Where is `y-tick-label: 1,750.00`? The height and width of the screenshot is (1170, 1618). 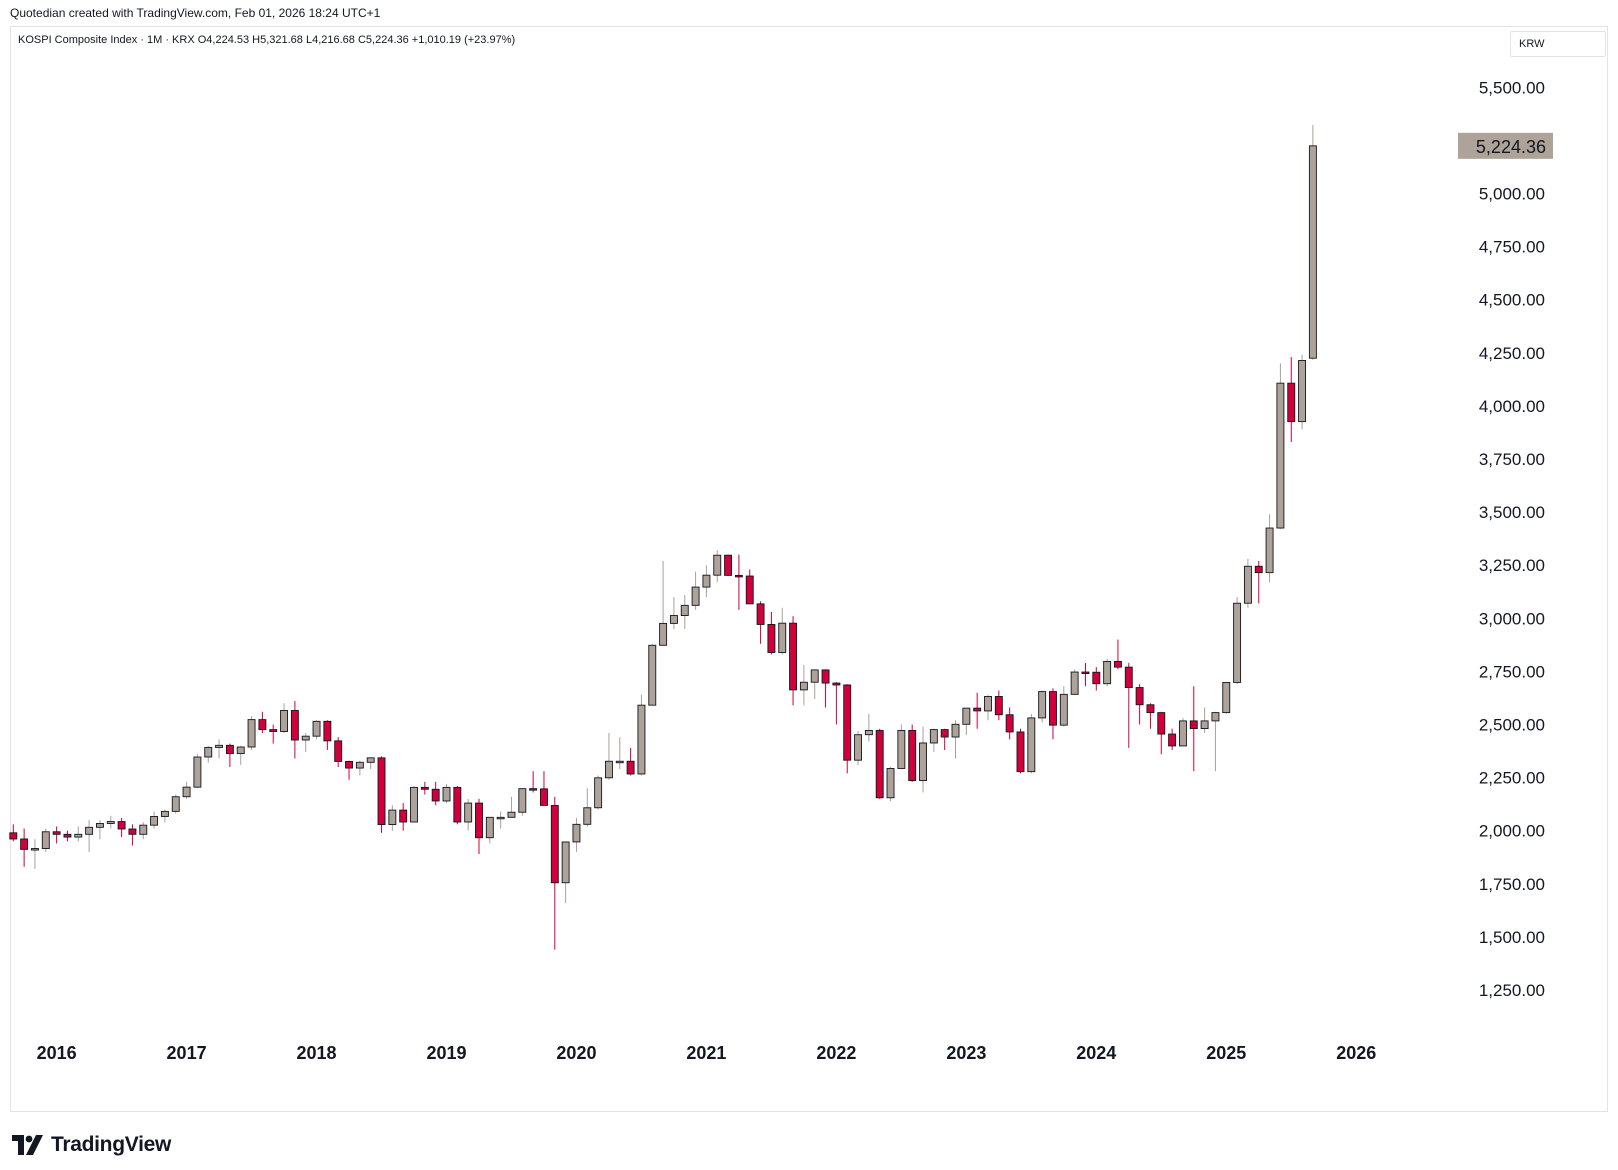 y-tick-label: 1,750.00 is located at coordinates (1512, 884).